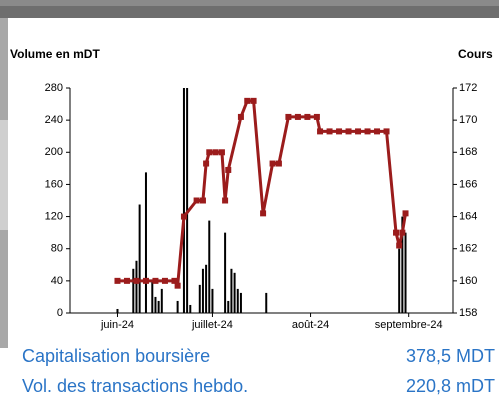  Describe the element at coordinates (54, 216) in the screenshot. I see `y-tick-label: 120` at that location.